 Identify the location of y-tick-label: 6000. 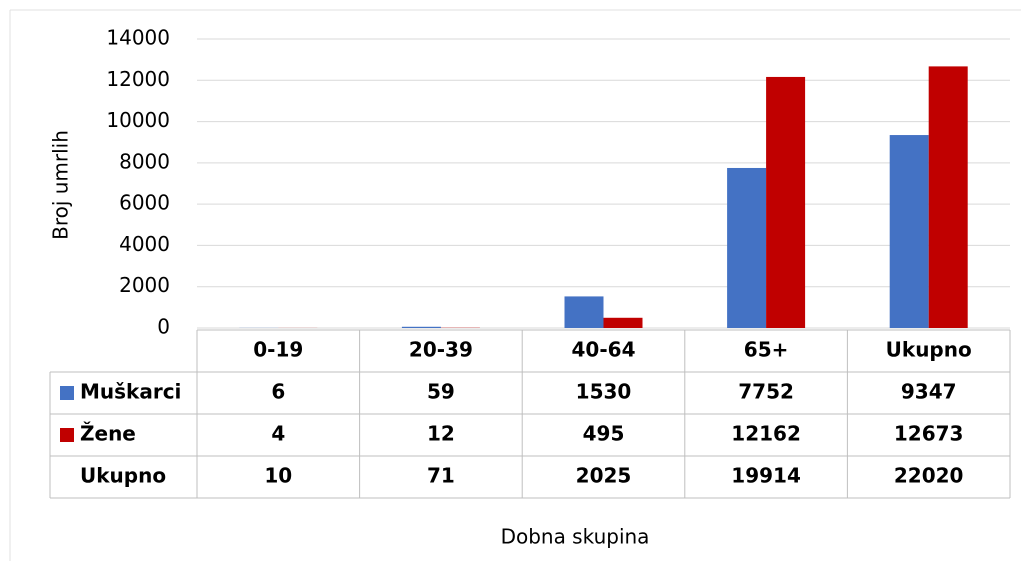
(144, 203).